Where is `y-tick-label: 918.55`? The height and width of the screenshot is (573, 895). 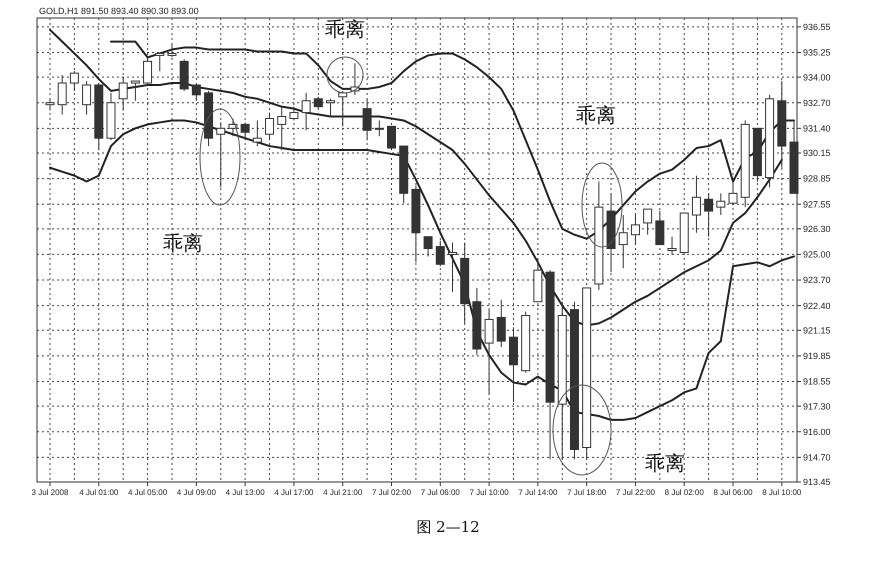
y-tick-label: 918.55 is located at coordinates (817, 381).